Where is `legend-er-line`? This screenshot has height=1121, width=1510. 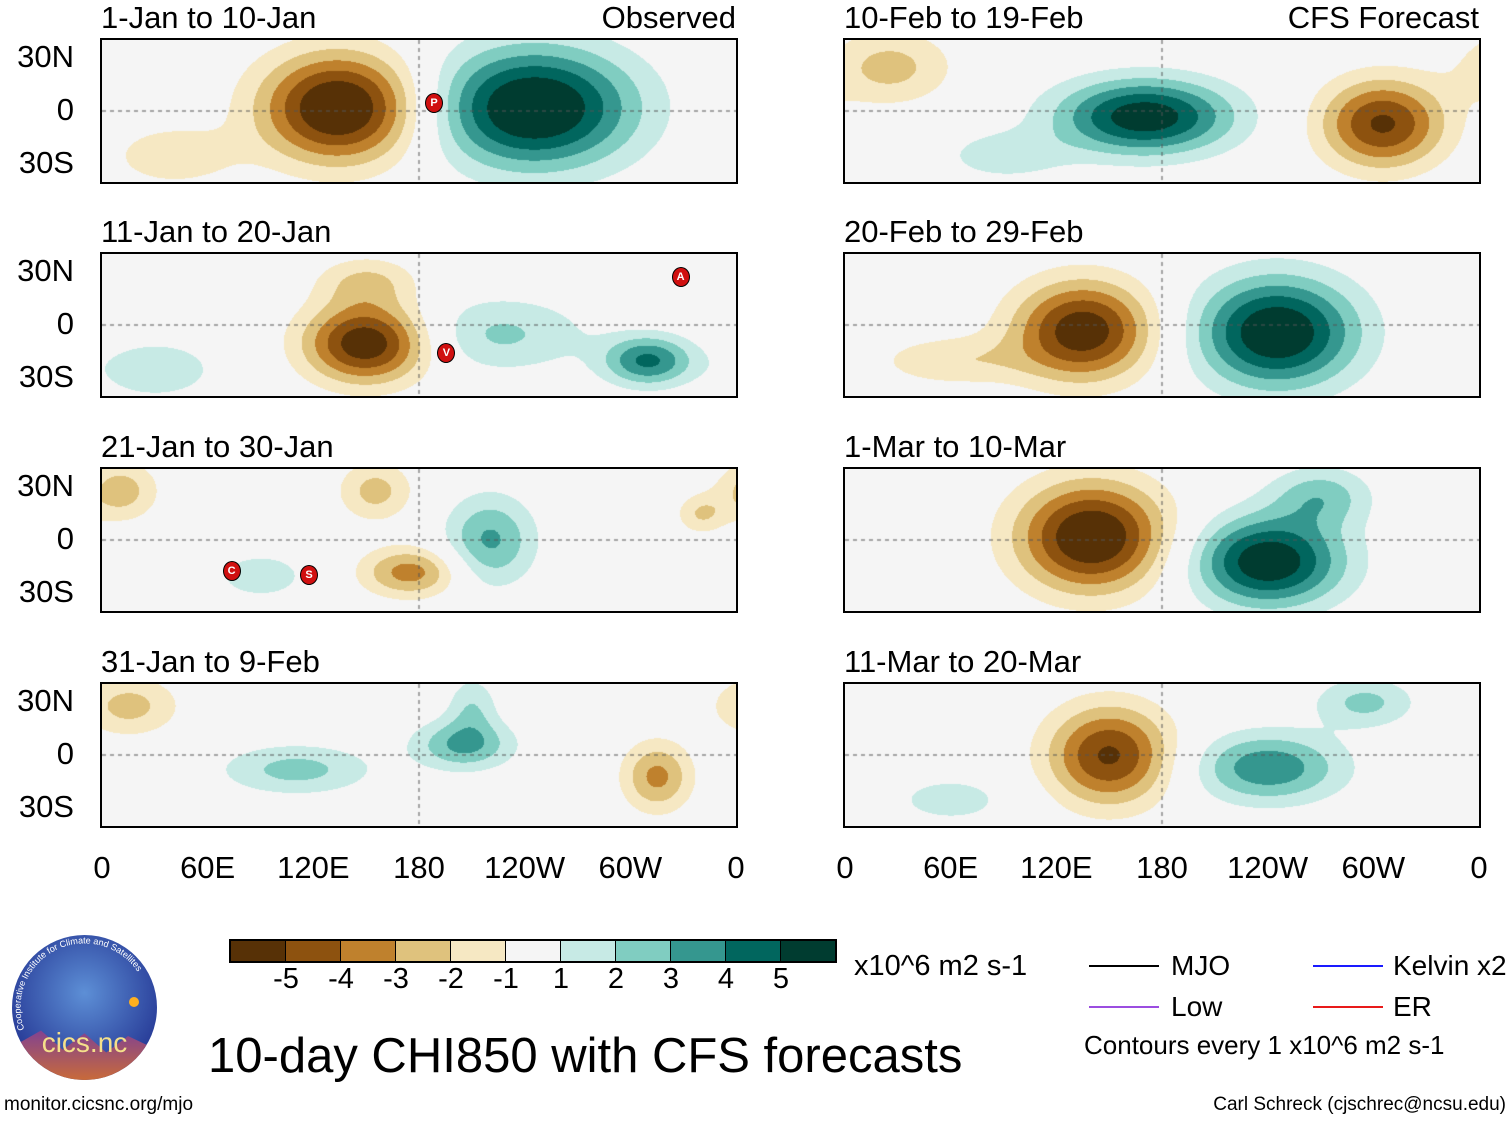 legend-er-line is located at coordinates (1348, 1007).